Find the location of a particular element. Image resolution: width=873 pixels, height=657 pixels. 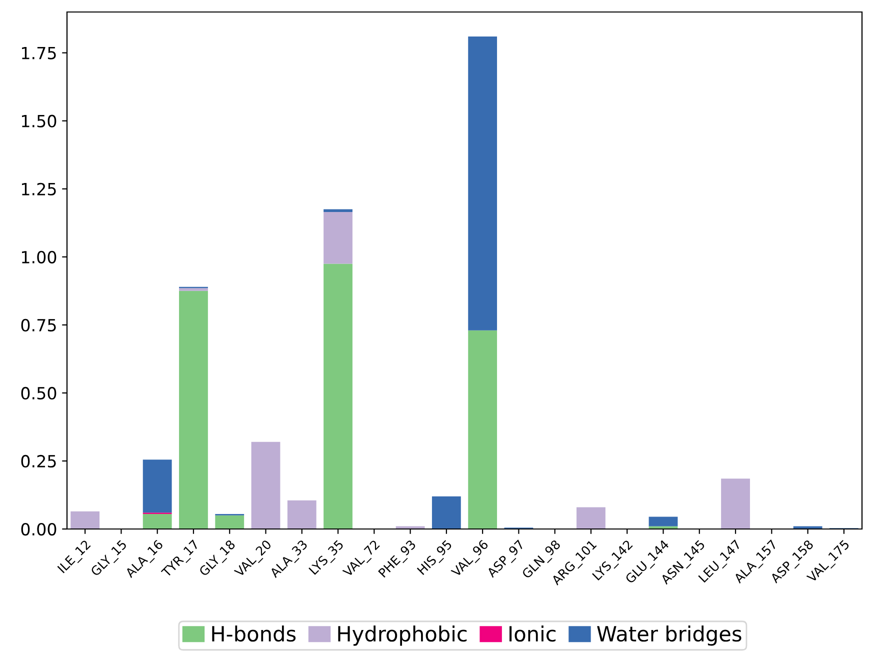

legend-label: Water bridges is located at coordinates (669, 636).